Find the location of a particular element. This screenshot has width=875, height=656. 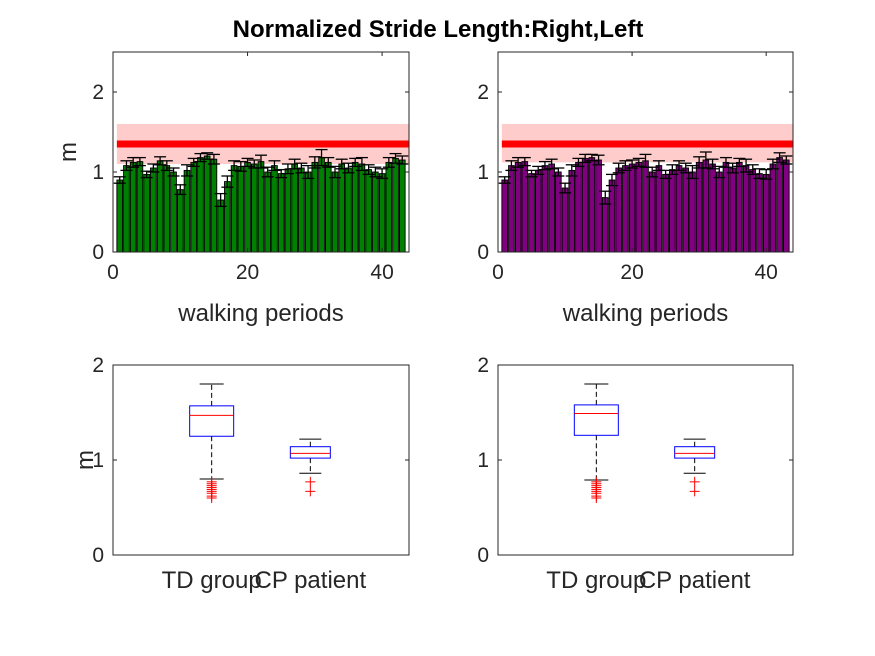

axes-frame is located at coordinates (645, 152).